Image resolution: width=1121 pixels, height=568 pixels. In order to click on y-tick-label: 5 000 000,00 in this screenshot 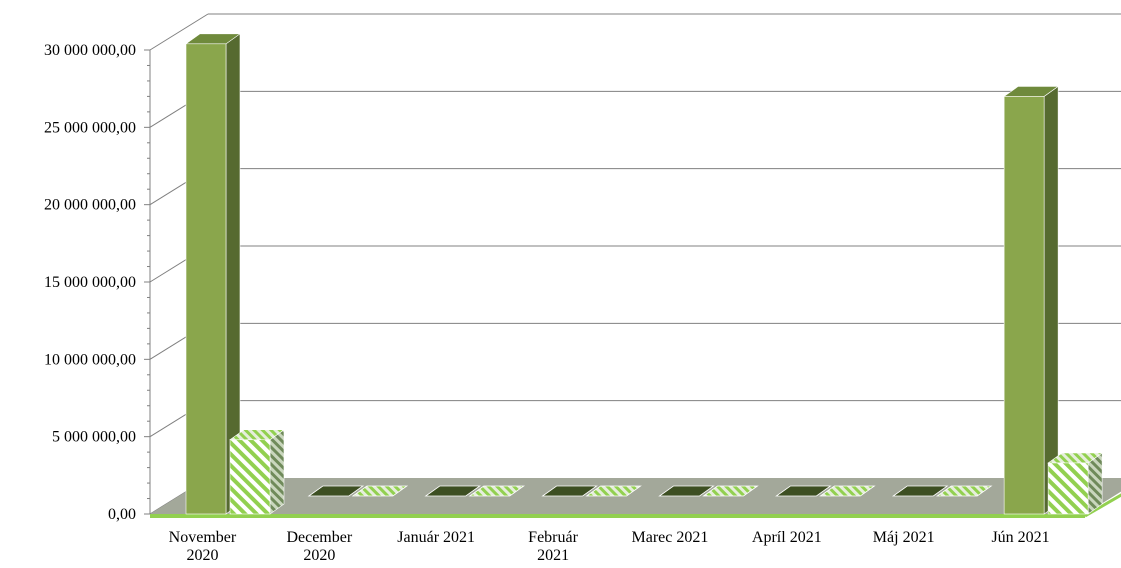, I will do `click(94, 437)`.